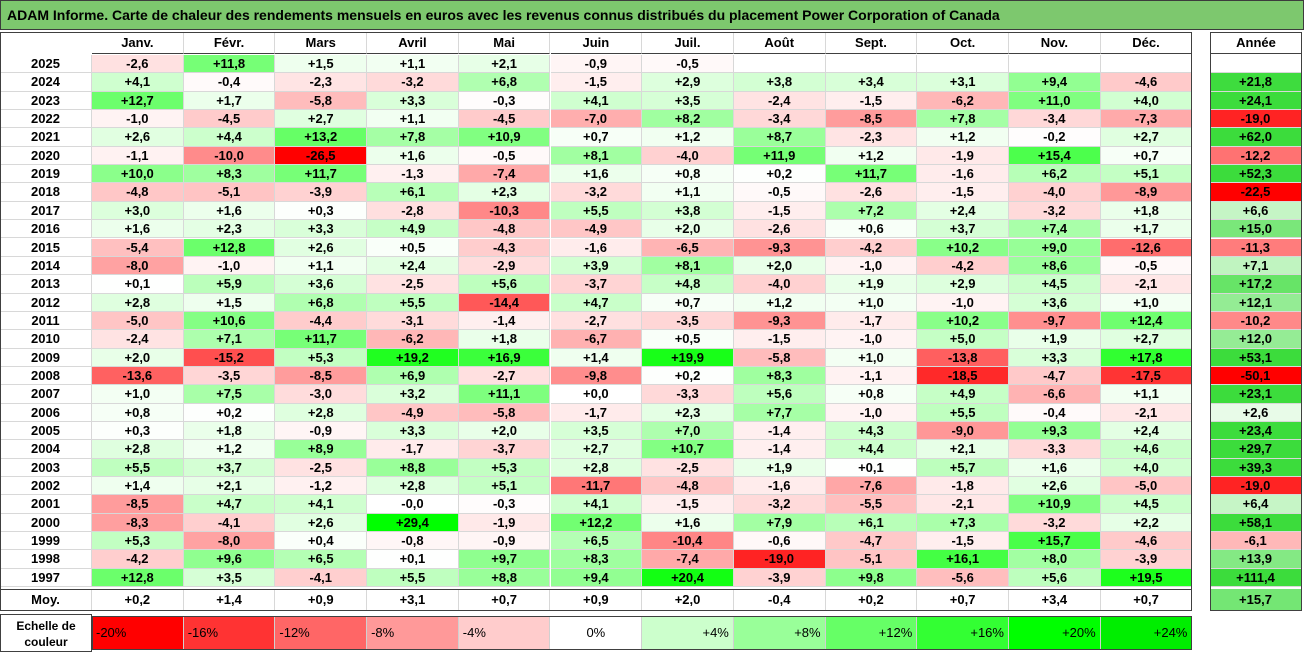 This screenshot has height=652, width=1304. I want to click on average-cell: +3,1, so click(413, 600).